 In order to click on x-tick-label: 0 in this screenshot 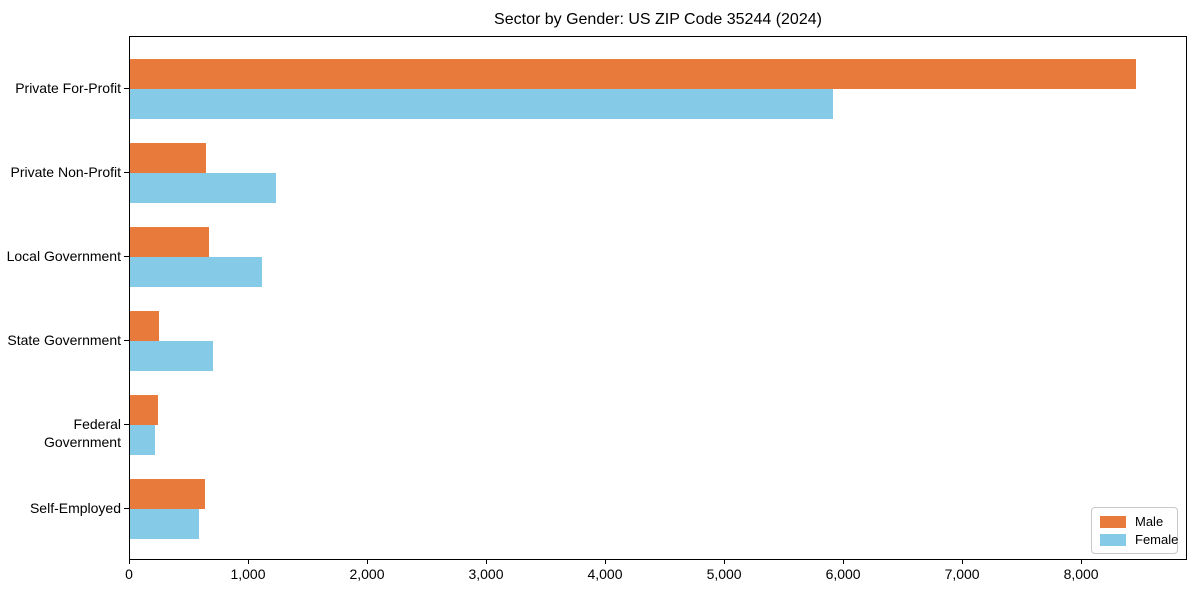, I will do `click(129, 574)`.